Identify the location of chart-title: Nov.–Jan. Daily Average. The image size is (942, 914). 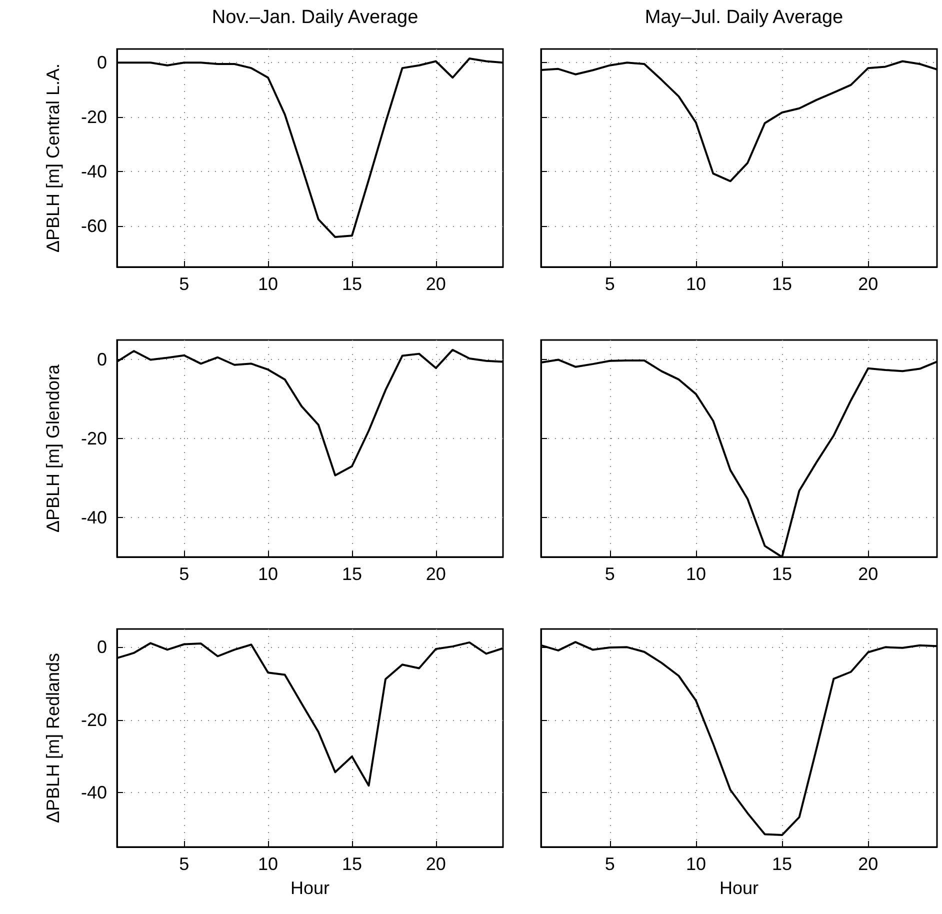
(315, 17).